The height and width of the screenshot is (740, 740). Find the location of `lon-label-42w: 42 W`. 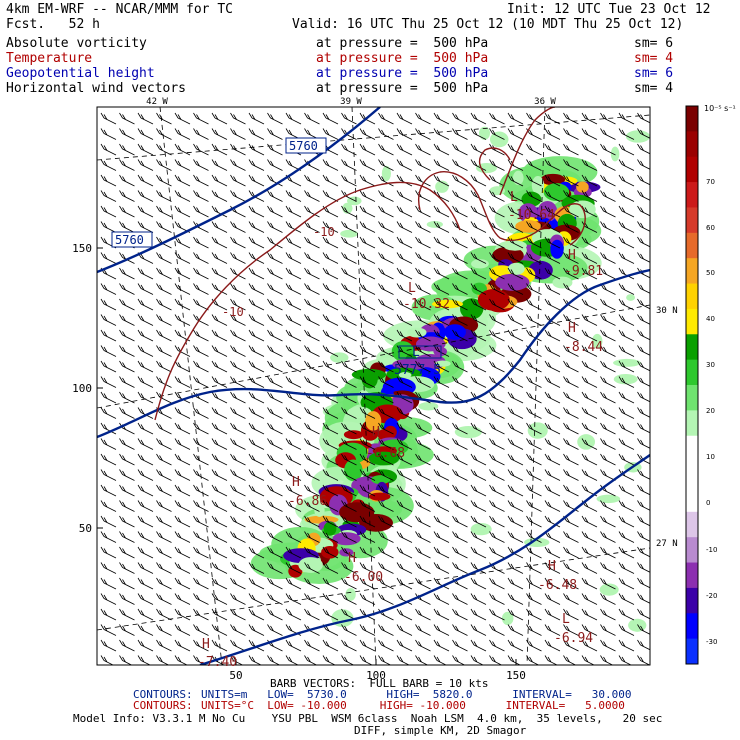

lon-label-42w: 42 W is located at coordinates (157, 102).